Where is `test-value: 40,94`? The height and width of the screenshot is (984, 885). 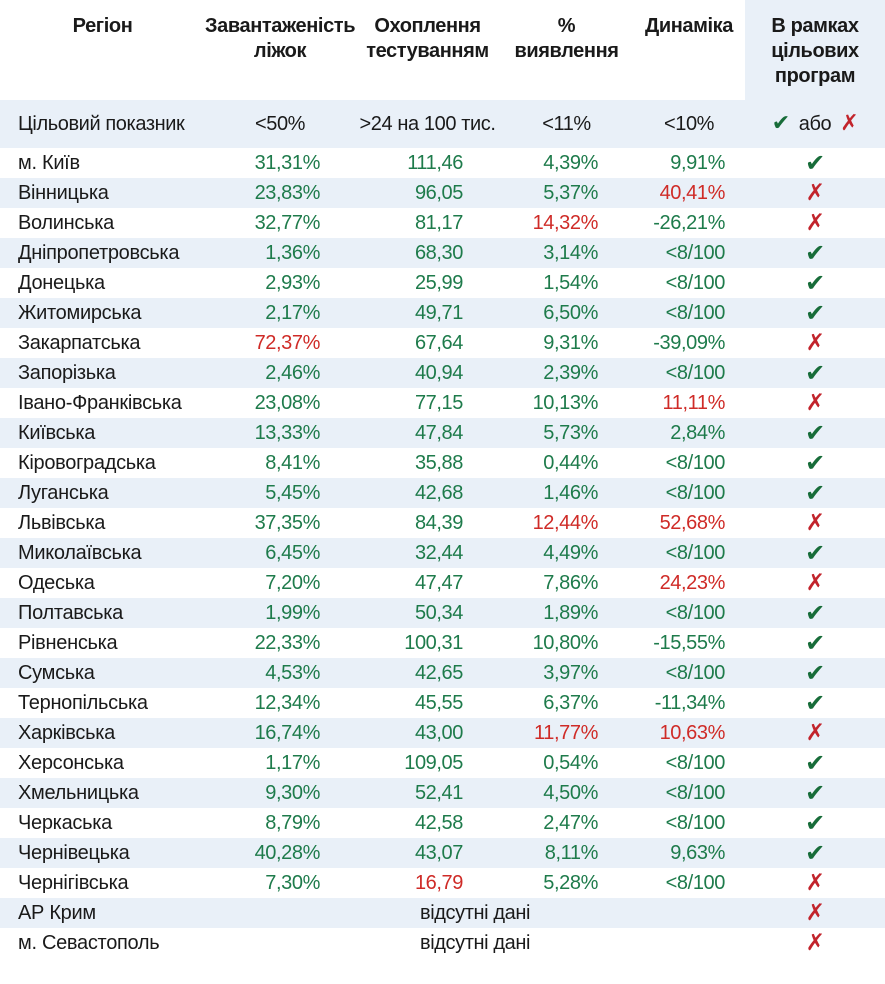
test-value: 40,94 is located at coordinates (438, 372).